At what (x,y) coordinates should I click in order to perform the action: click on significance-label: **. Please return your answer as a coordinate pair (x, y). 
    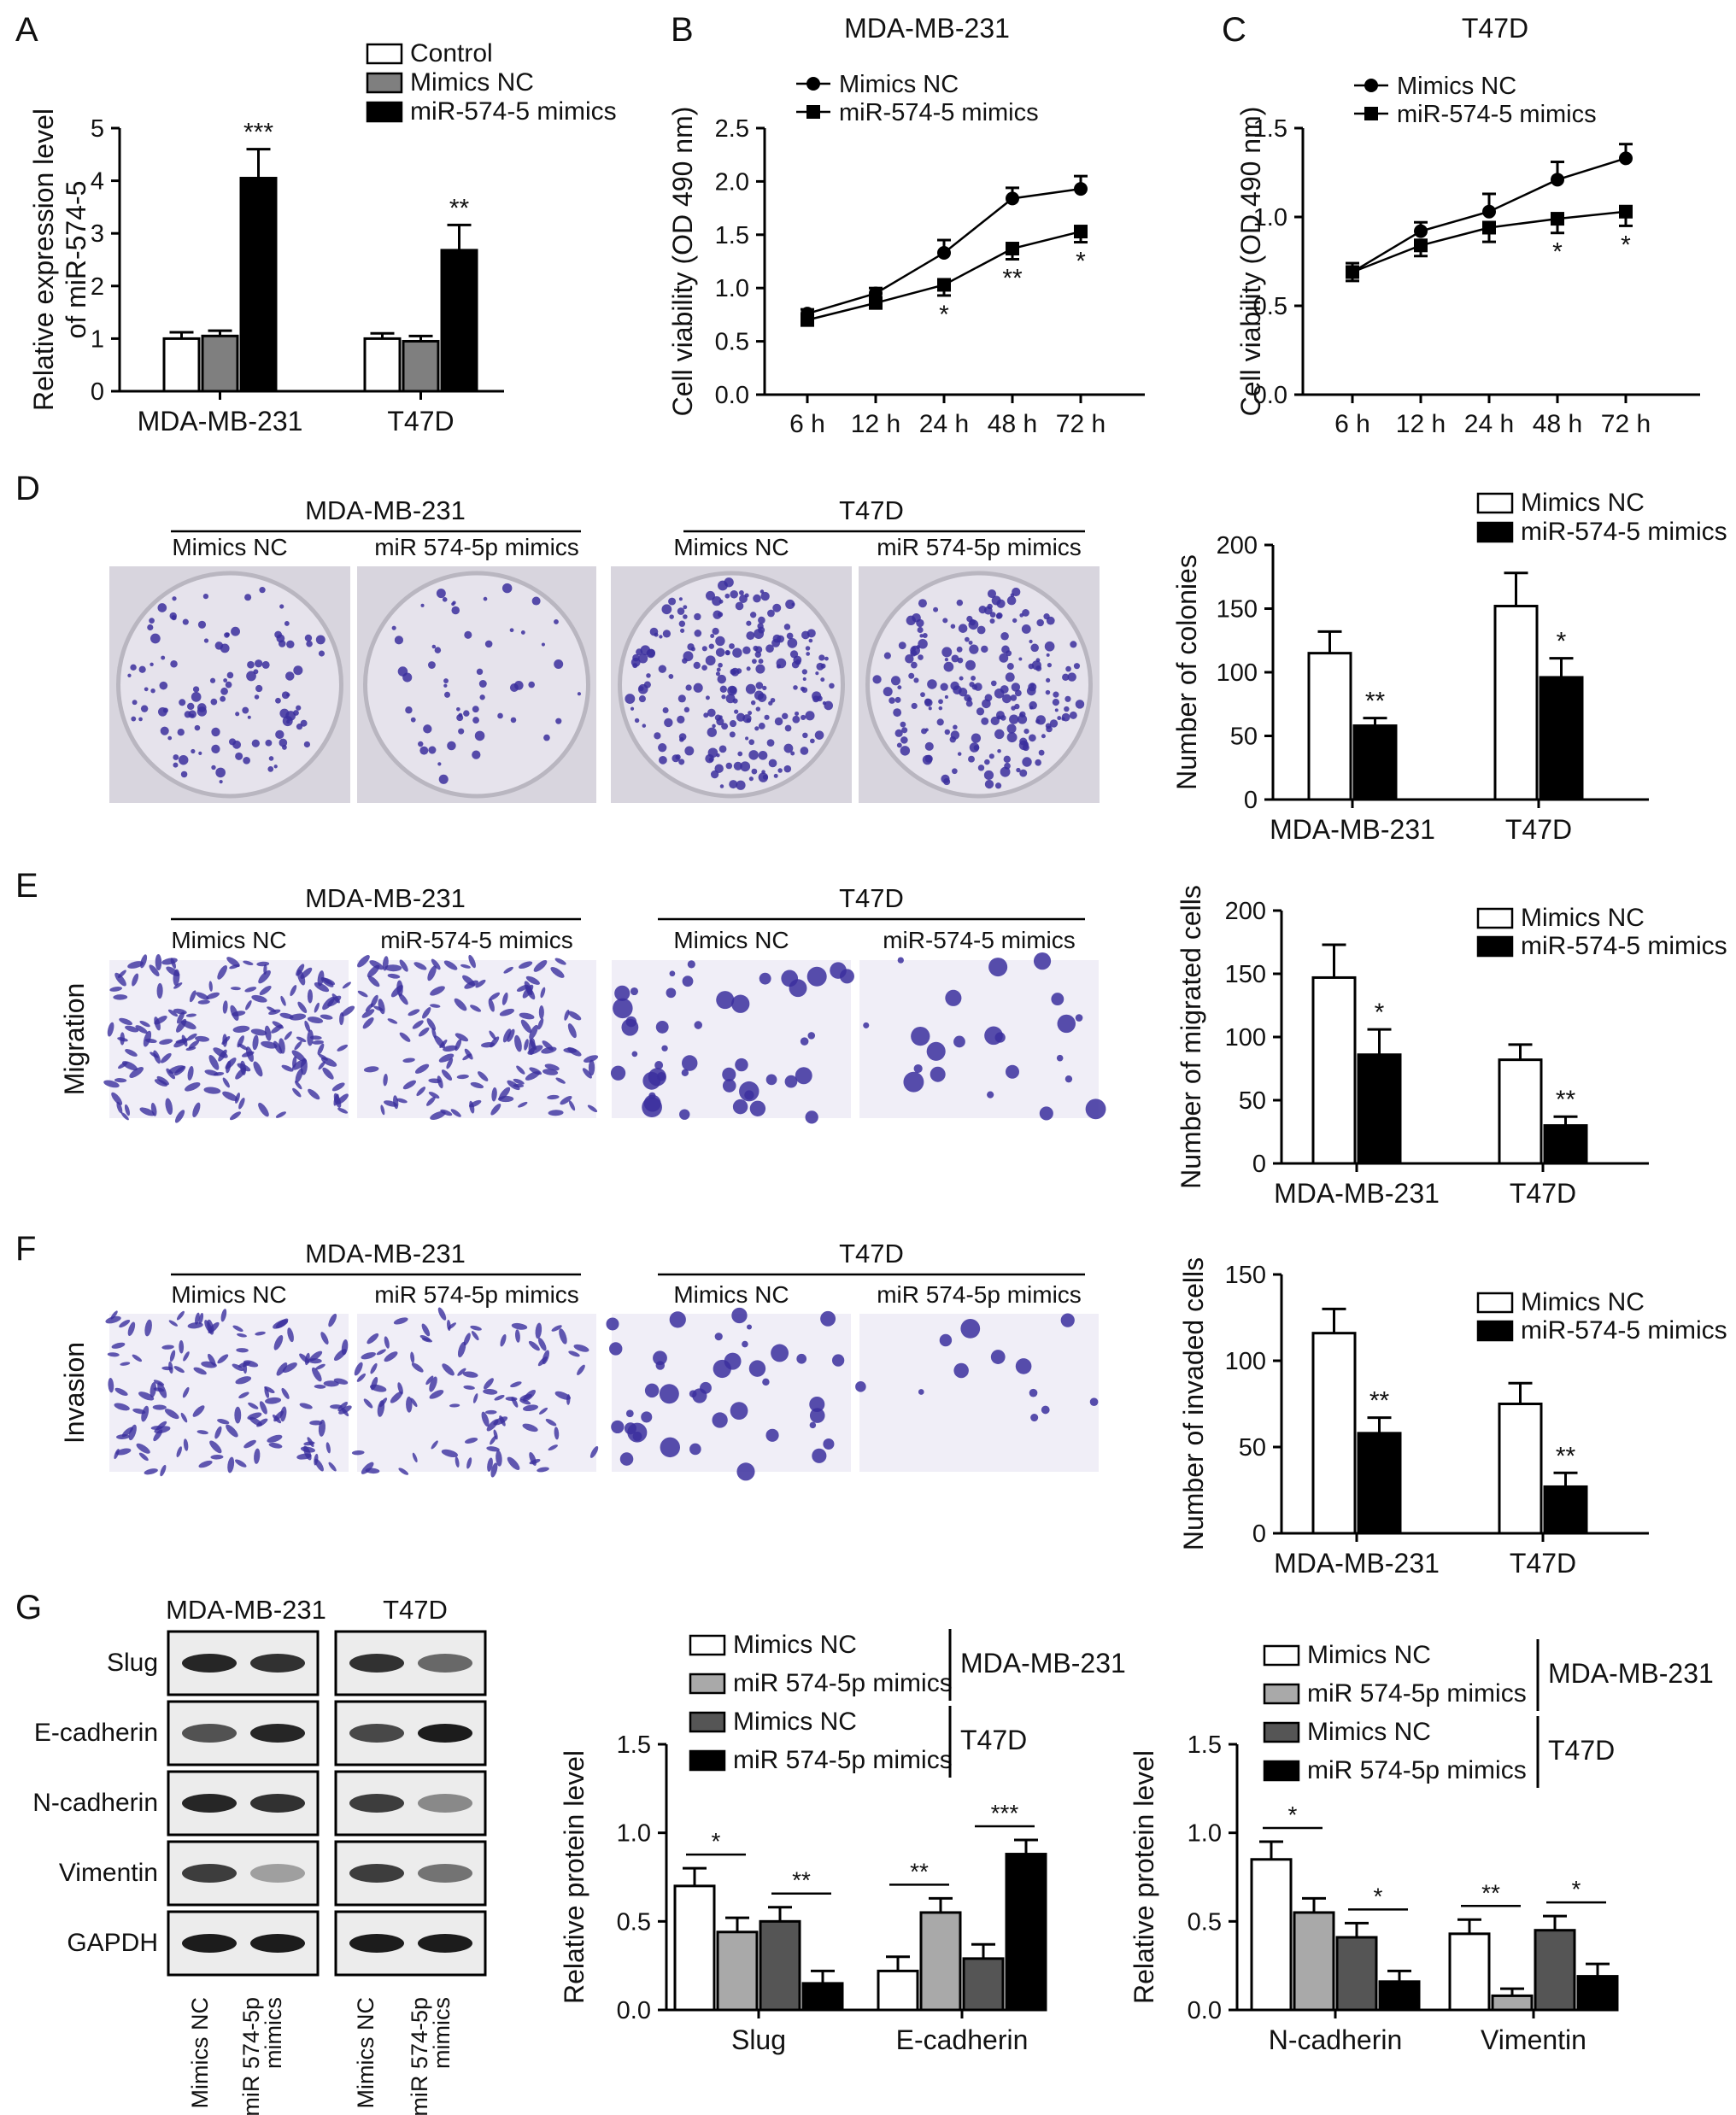
    Looking at the image, I should click on (459, 208).